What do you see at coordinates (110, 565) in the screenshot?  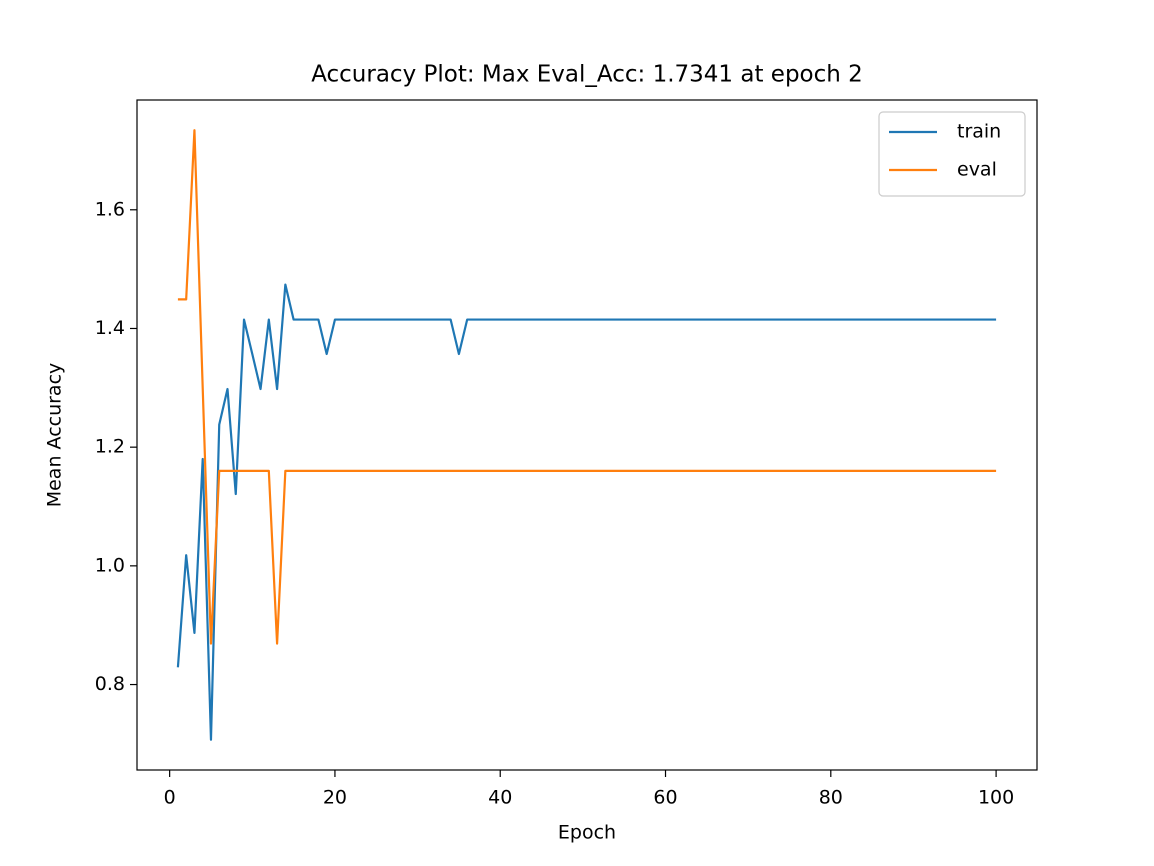 I see `y-tick-label: 1.0` at bounding box center [110, 565].